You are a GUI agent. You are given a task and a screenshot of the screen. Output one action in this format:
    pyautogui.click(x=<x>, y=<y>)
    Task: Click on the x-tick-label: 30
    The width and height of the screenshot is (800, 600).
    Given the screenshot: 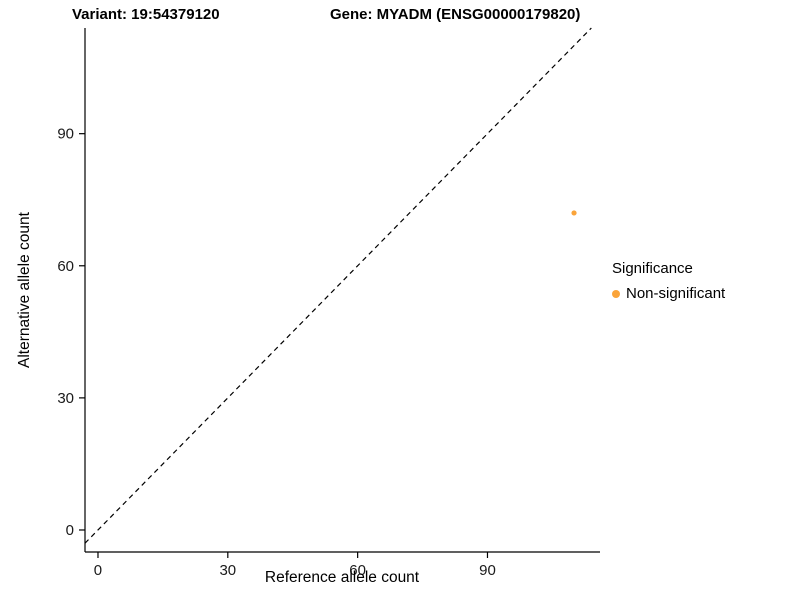 What is the action you would take?
    pyautogui.click(x=227, y=570)
    